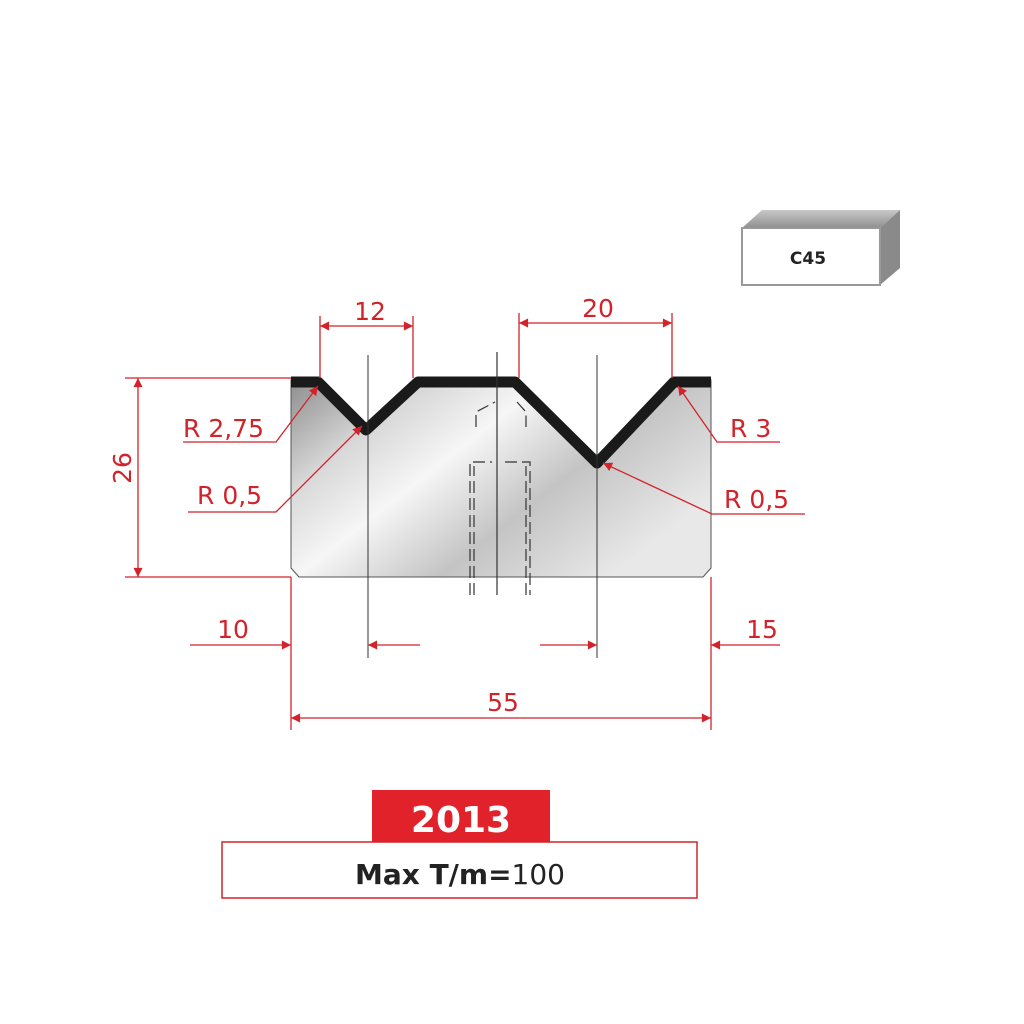 The width and height of the screenshot is (1024, 1024). I want to click on dim-55: 55, so click(500, 705).